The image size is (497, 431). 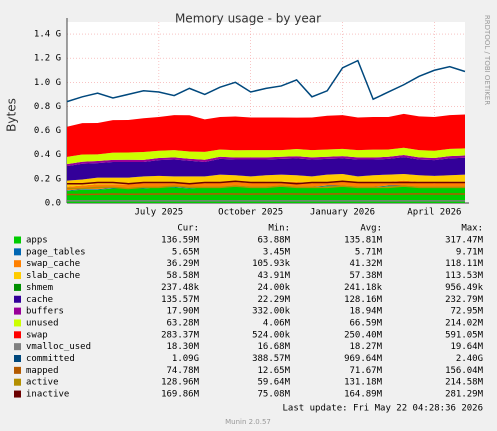 I want to click on legend-header: Min:, so click(x=279, y=229).